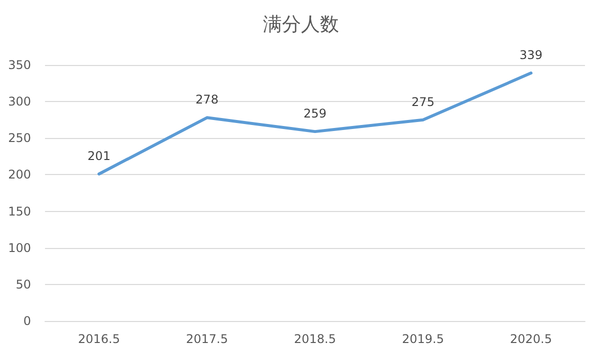 The width and height of the screenshot is (602, 362). Describe the element at coordinates (207, 339) in the screenshot. I see `x-tick-label: 2017.5` at that location.